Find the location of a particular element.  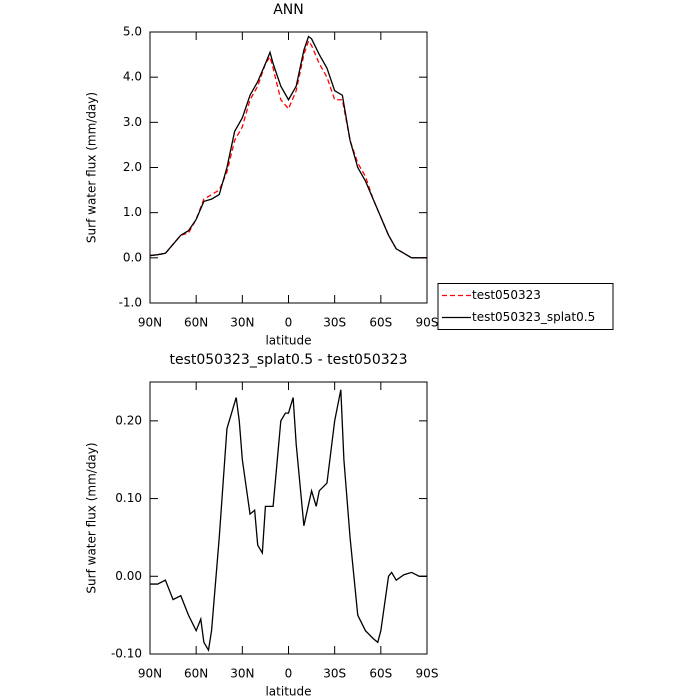

y-tick-label: 0.20 is located at coordinates (128, 420).